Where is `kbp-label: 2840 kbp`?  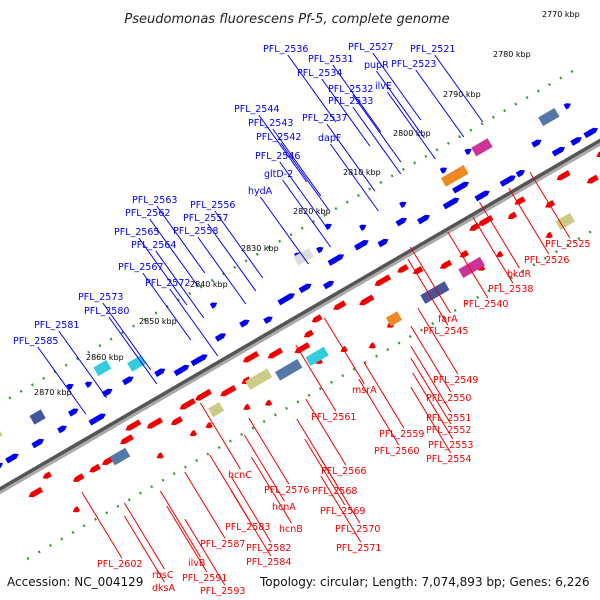 kbp-label: 2840 kbp is located at coordinates (209, 284).